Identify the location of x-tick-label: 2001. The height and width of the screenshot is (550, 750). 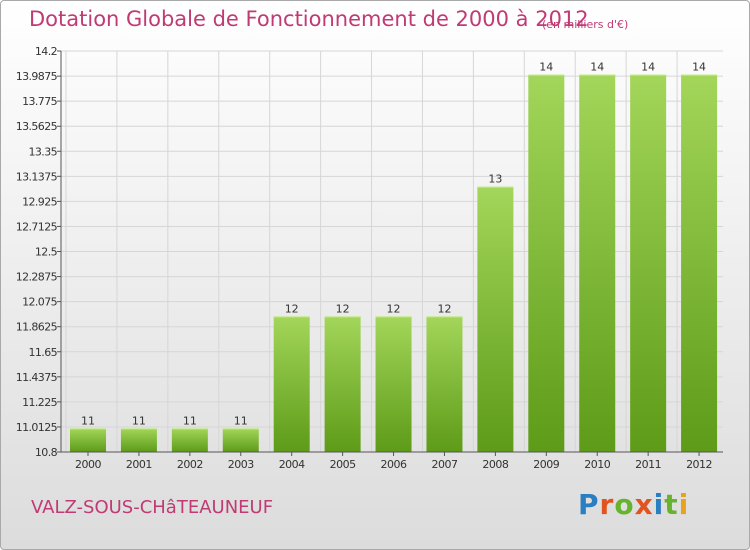
(139, 464).